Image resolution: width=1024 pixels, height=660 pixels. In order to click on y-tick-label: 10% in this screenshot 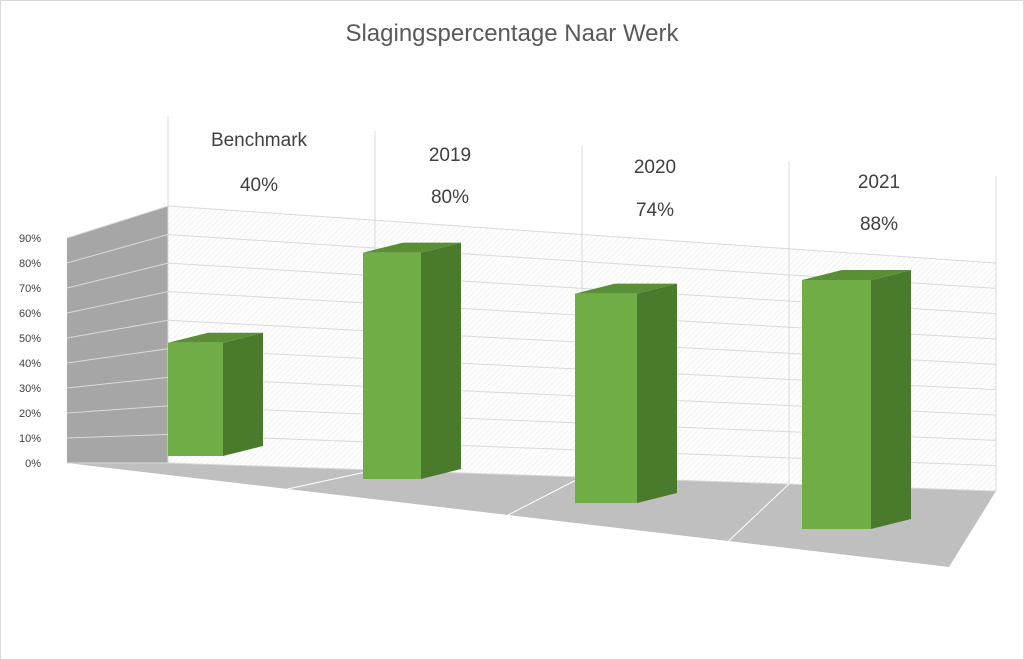, I will do `click(30, 439)`.